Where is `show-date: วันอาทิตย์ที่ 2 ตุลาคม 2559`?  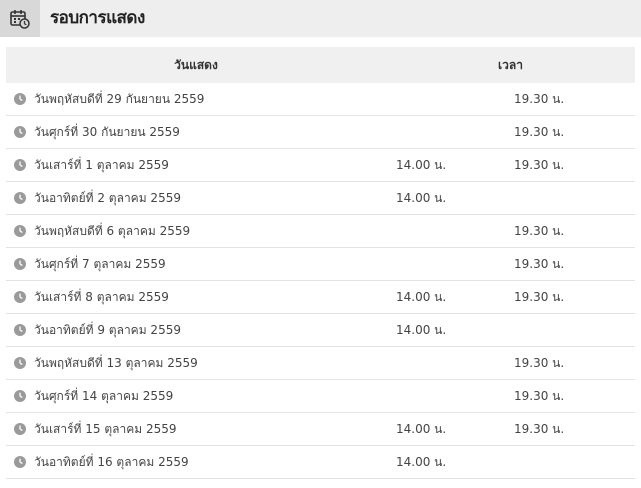 show-date: วันอาทิตย์ที่ 2 ตุลาคม 2559 is located at coordinates (107, 198).